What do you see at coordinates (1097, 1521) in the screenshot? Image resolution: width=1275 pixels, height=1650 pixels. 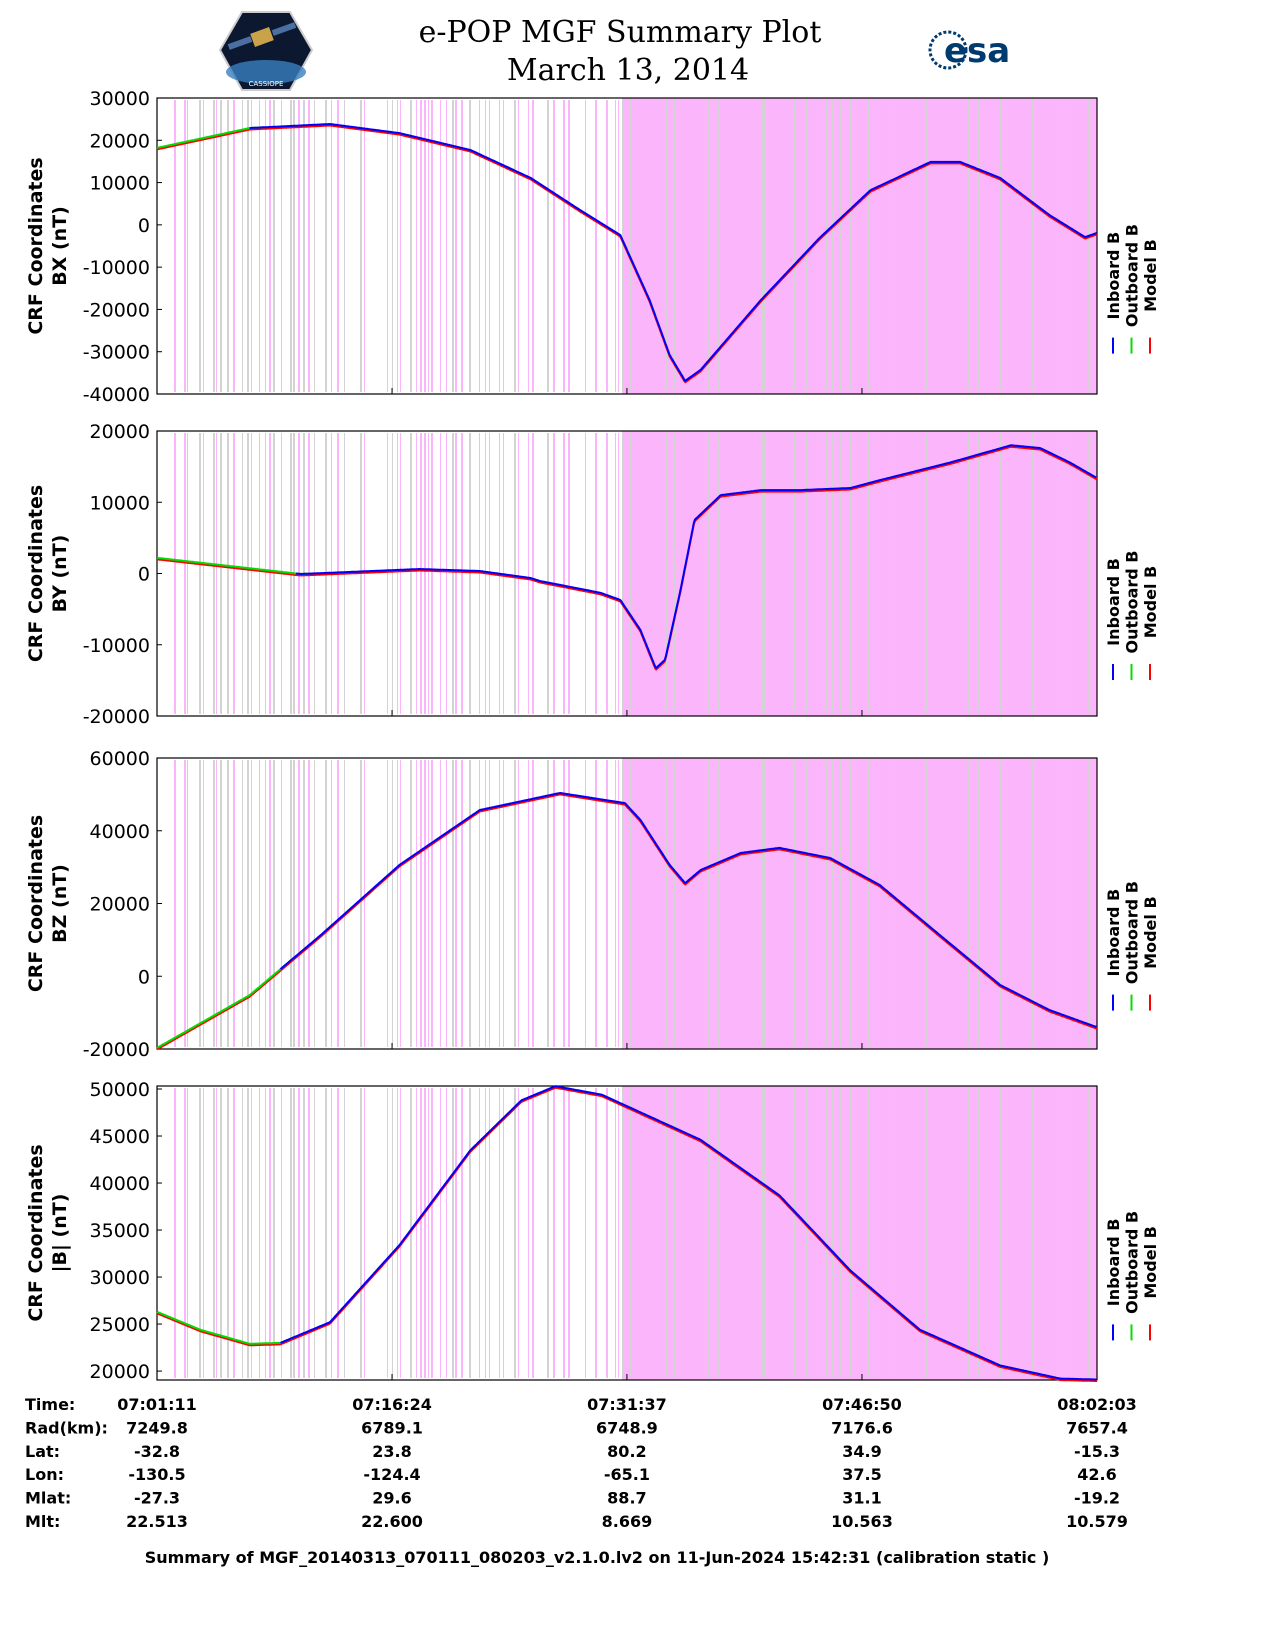 I see `table-cell: 10.579` at bounding box center [1097, 1521].